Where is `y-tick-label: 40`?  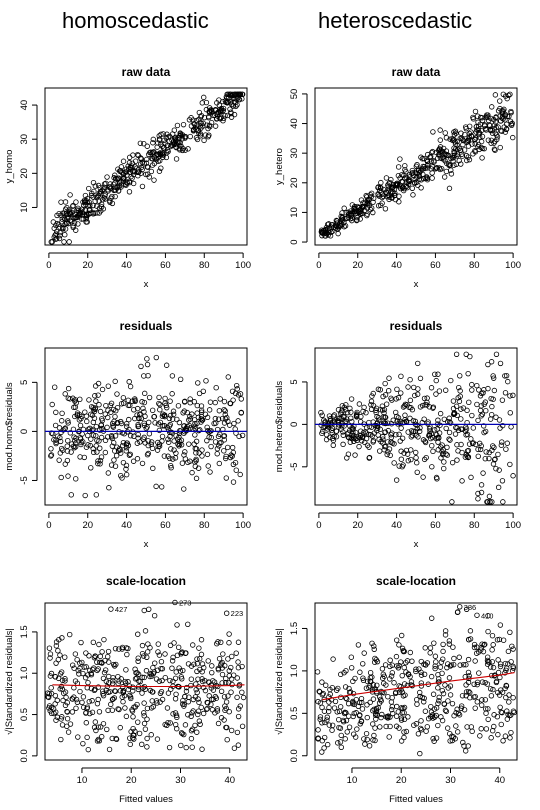
y-tick-label: 40 is located at coordinates (24, 105).